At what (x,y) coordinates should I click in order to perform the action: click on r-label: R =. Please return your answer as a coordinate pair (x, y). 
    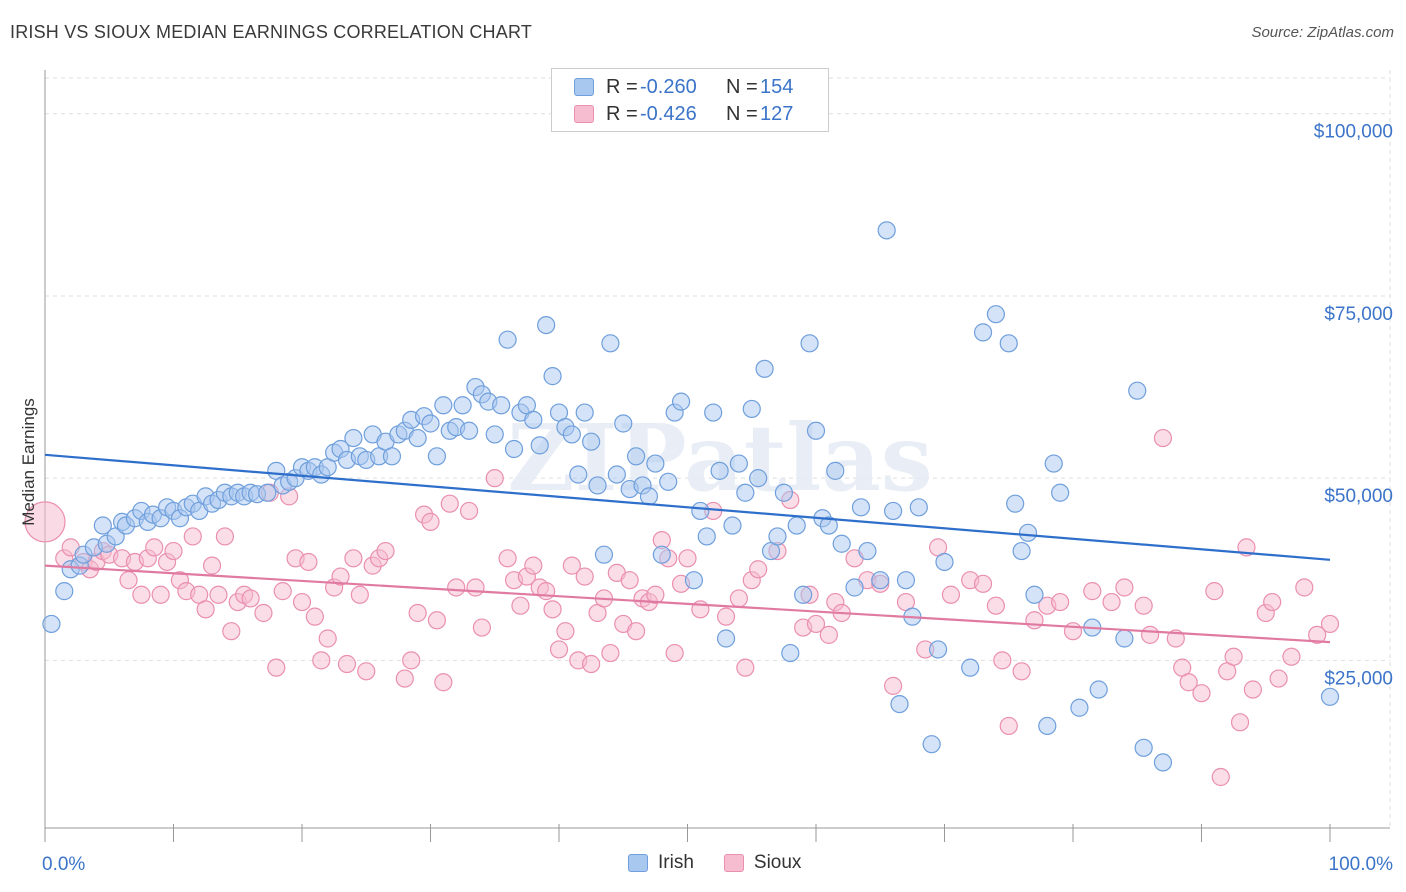
    Looking at the image, I should click on (622, 113).